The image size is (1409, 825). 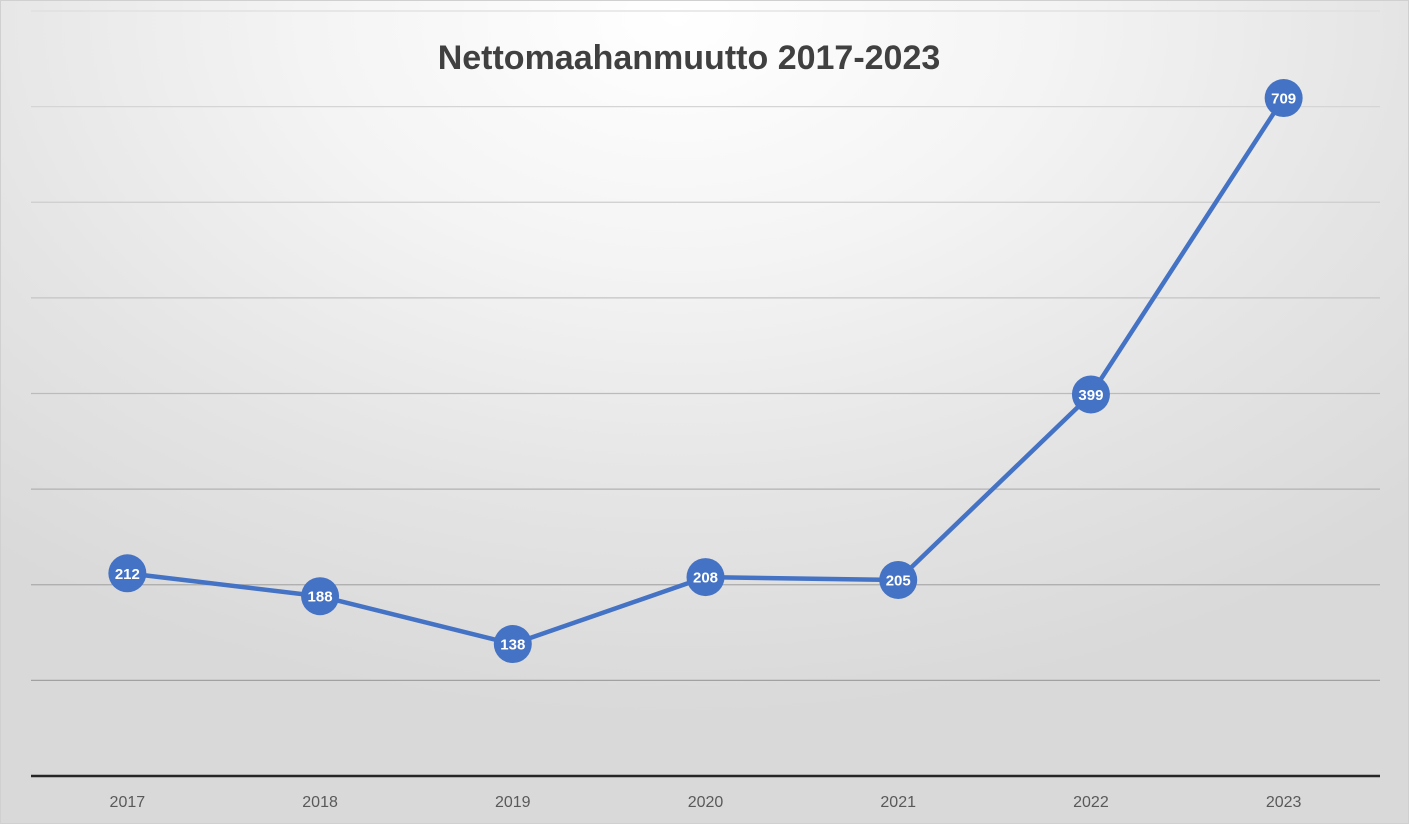 I want to click on data-label: 399, so click(x=1090, y=395).